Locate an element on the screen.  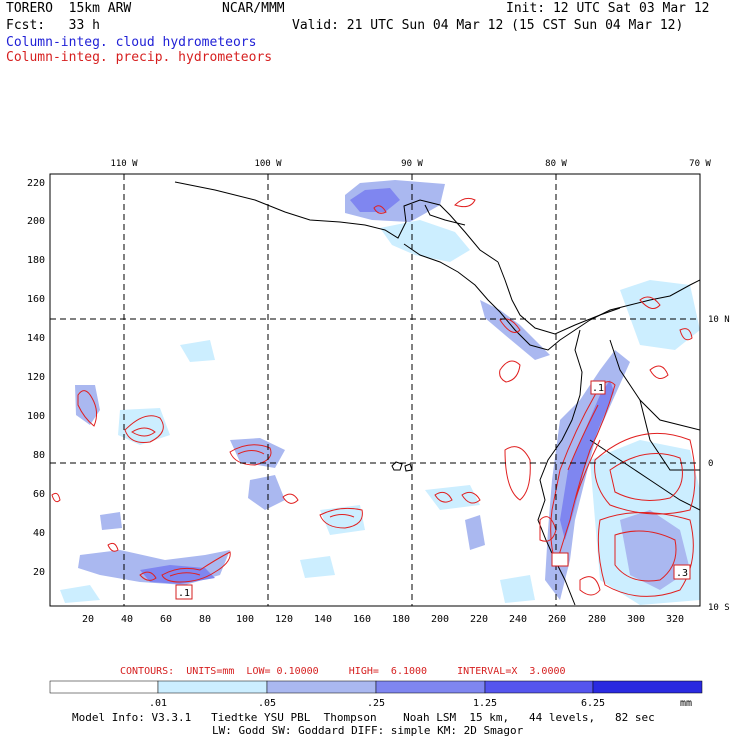
y-axis: 220 200 180 160 140 120 100 80 60 40 20 is located at coordinates (36, 378).